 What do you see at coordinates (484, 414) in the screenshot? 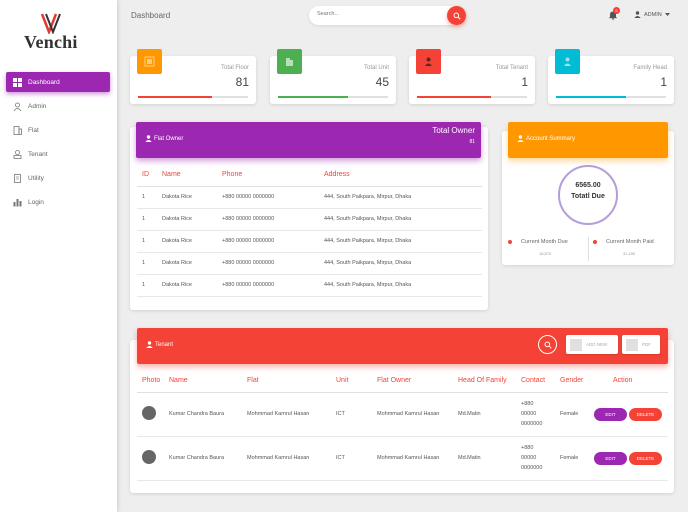
I see `cell-head: Md.Matin` at bounding box center [484, 414].